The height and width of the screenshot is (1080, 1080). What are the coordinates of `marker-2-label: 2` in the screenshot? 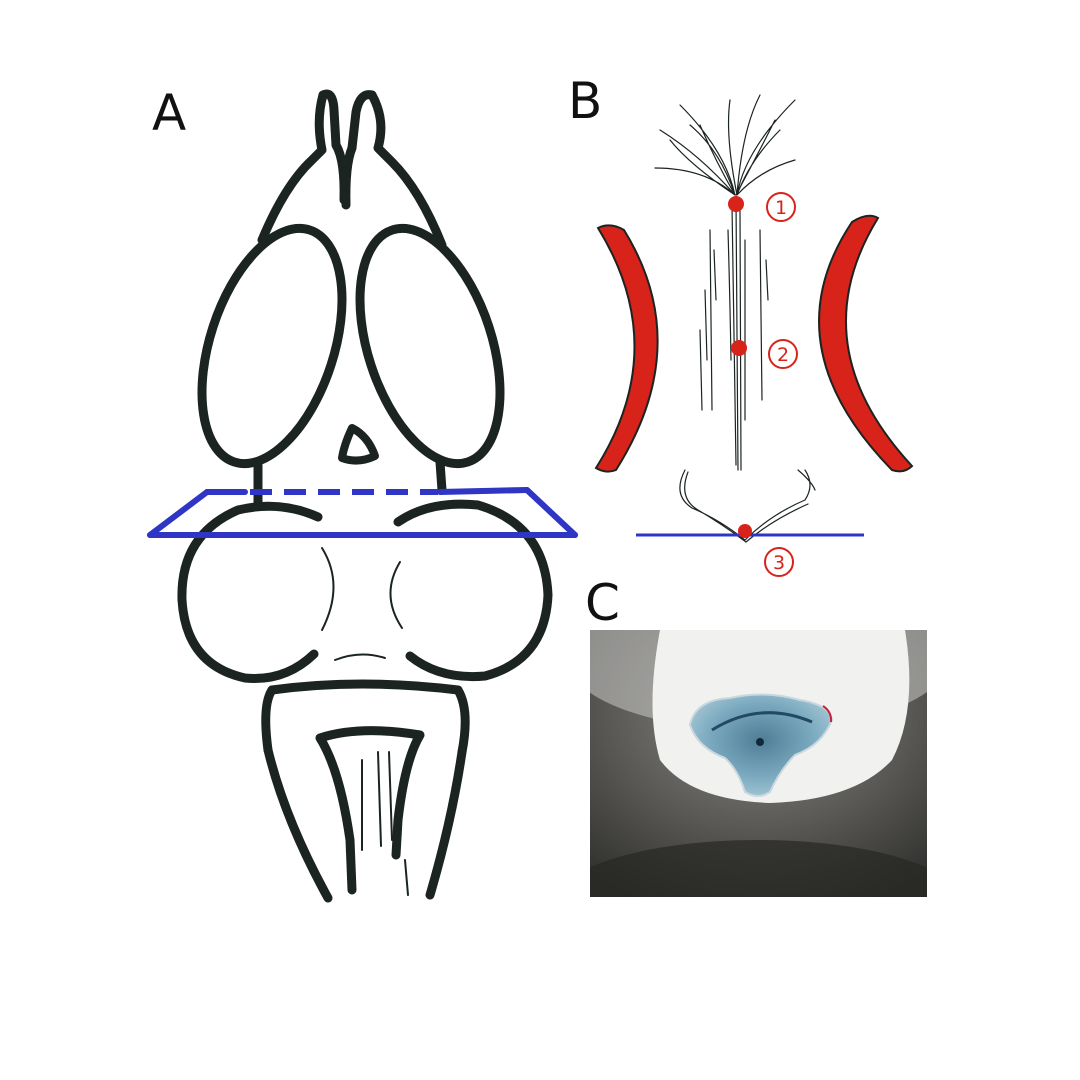 It's located at (783, 355).